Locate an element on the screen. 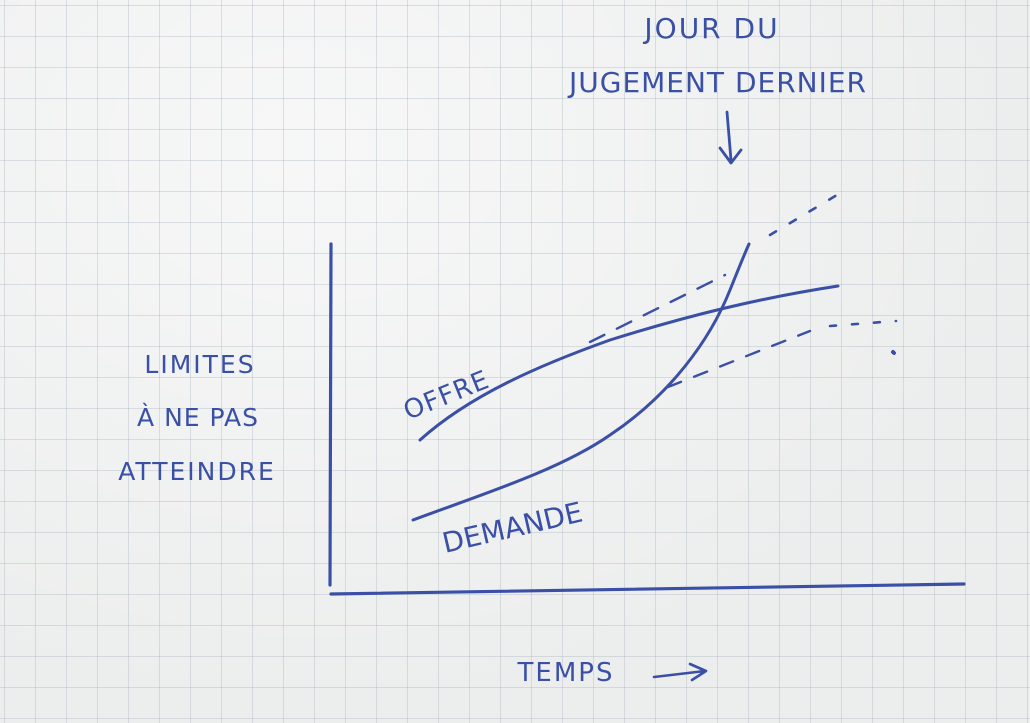 This screenshot has height=723, width=1030. lower-dotted-extension is located at coordinates (863, 323).